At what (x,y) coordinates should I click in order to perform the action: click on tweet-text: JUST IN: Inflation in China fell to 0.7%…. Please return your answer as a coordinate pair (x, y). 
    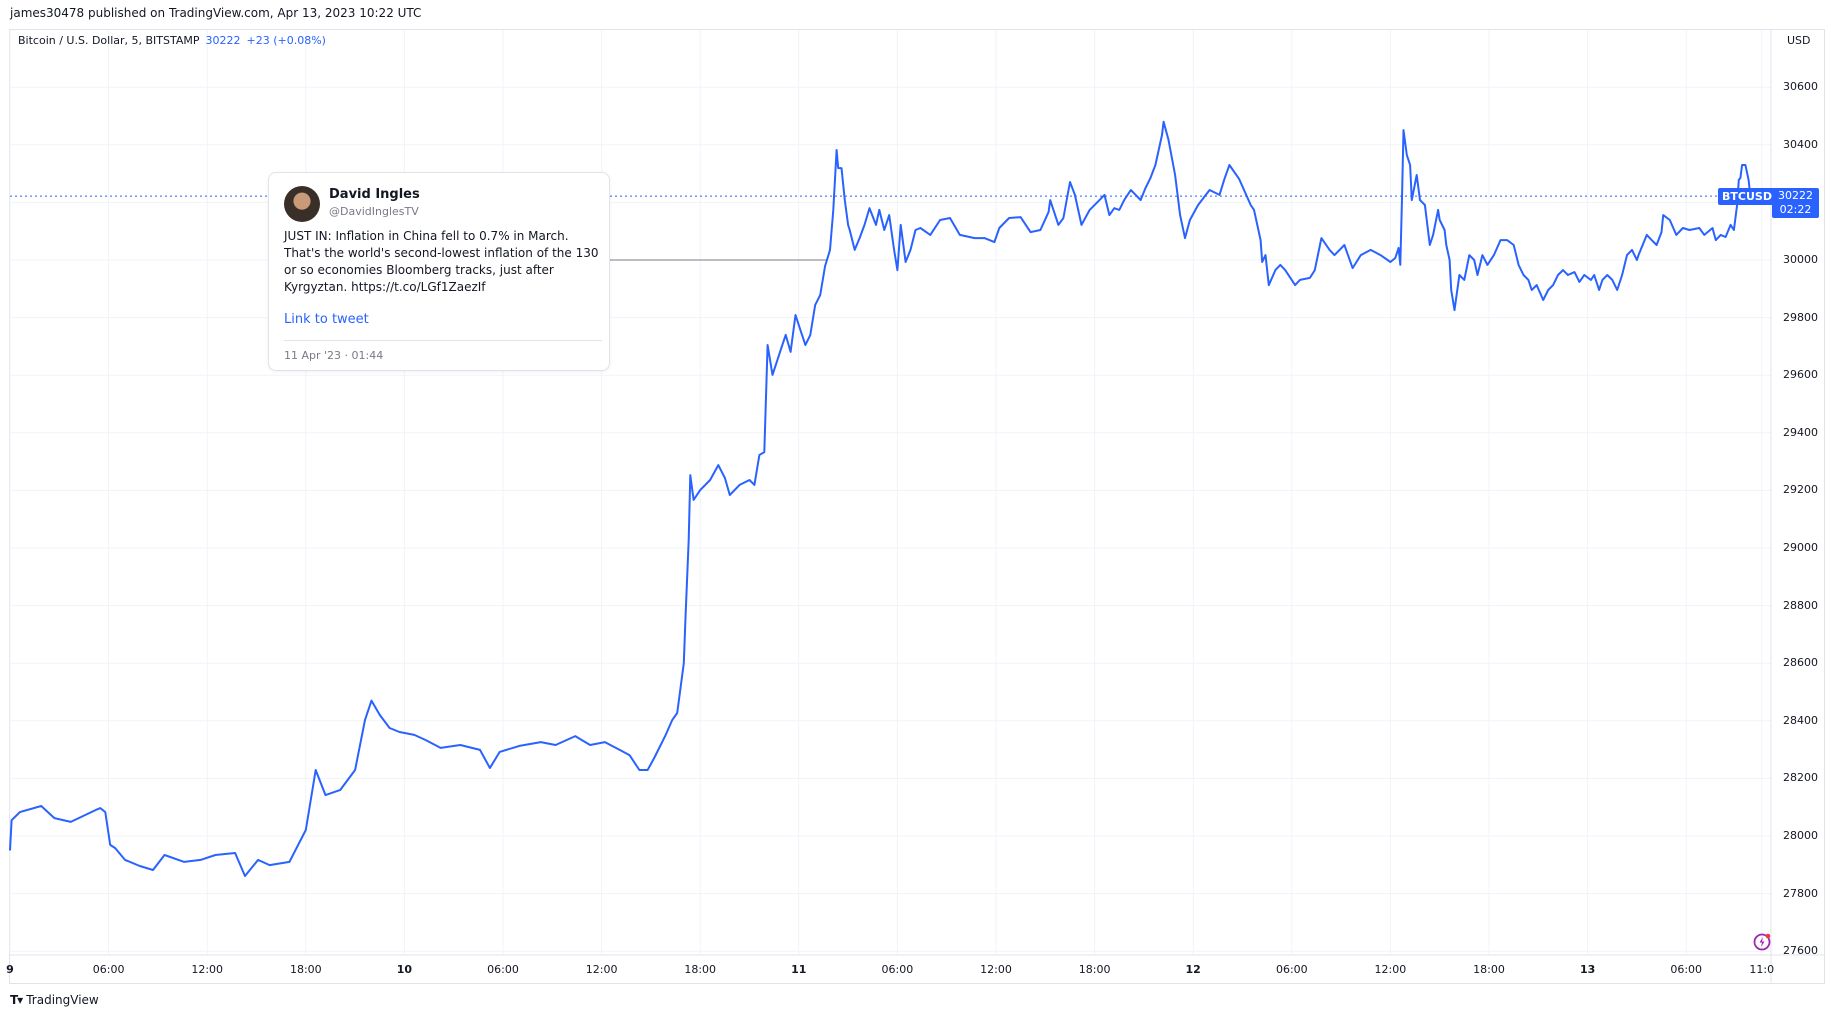
    Looking at the image, I should click on (441, 261).